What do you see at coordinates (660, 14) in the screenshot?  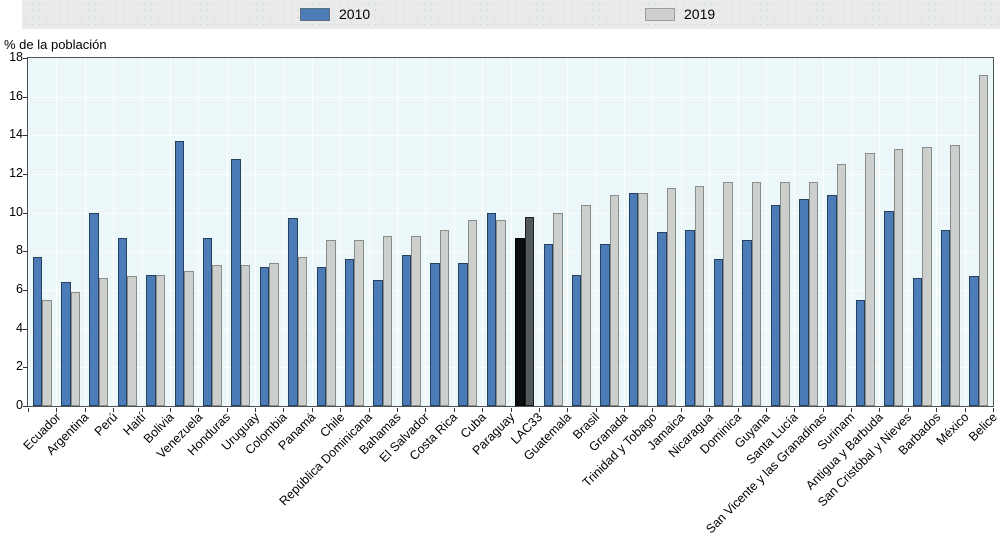 I see `legend-swatch-2019-icon` at bounding box center [660, 14].